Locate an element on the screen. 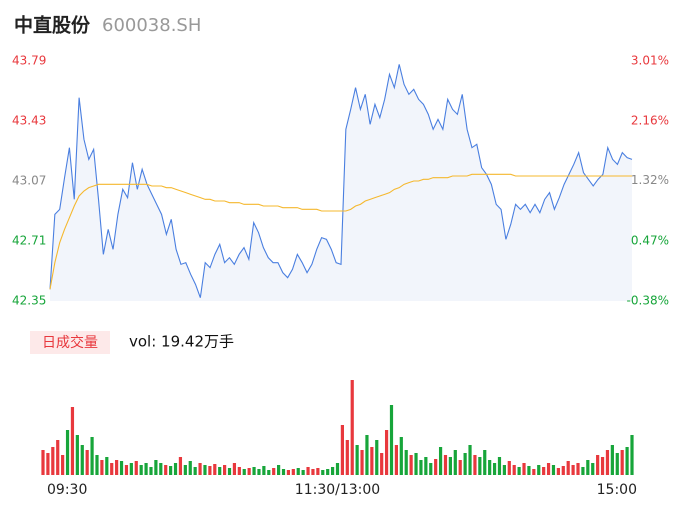 The image size is (686, 524). volume-title: 日成交量 is located at coordinates (70, 342).